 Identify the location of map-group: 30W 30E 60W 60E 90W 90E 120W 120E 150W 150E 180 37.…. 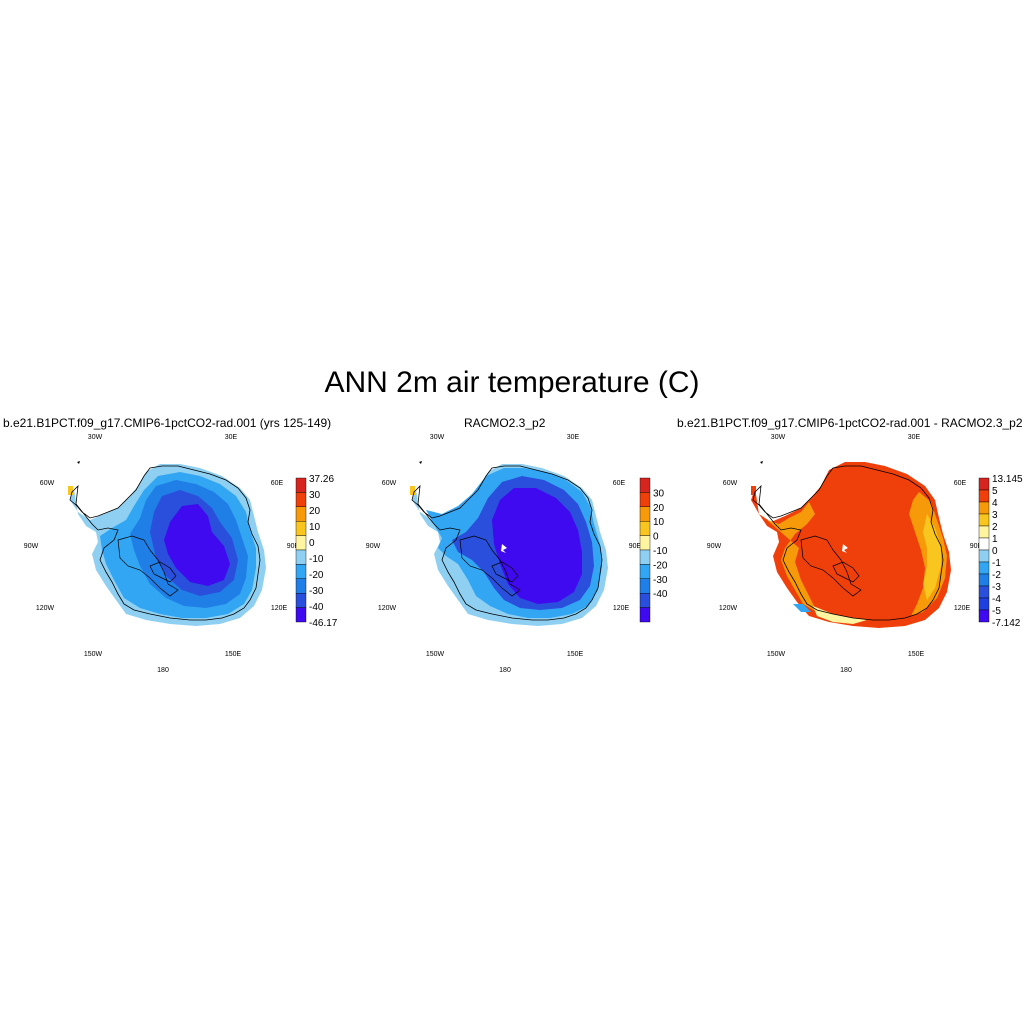
(181, 554).